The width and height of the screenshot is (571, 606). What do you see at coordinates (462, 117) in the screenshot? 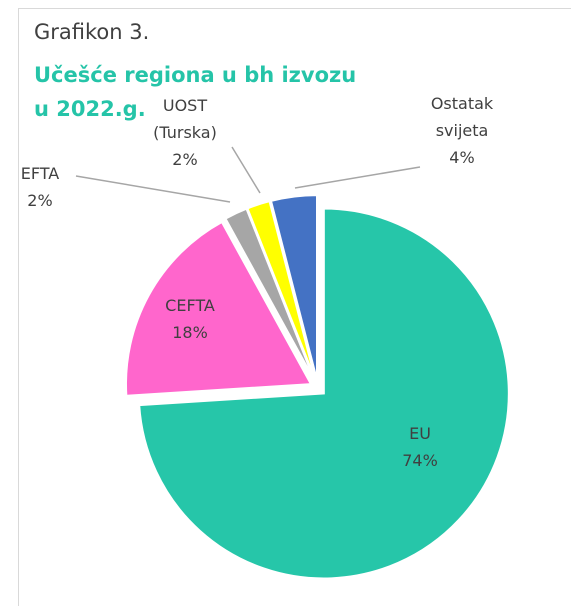
I see `category-label: Ostatak svijeta` at bounding box center [462, 117].